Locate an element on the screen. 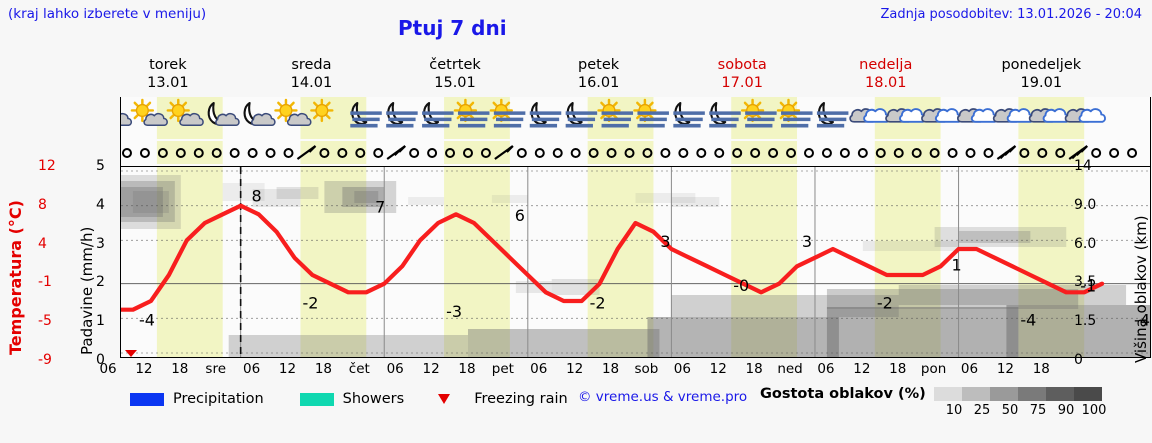 The width and height of the screenshot is (1152, 443). day-date: 15.01 is located at coordinates (455, 83).